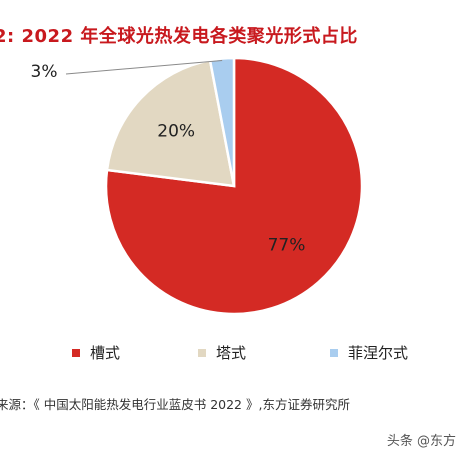  Describe the element at coordinates (176, 132) in the screenshot. I see `data-label-tower: 20%` at that location.